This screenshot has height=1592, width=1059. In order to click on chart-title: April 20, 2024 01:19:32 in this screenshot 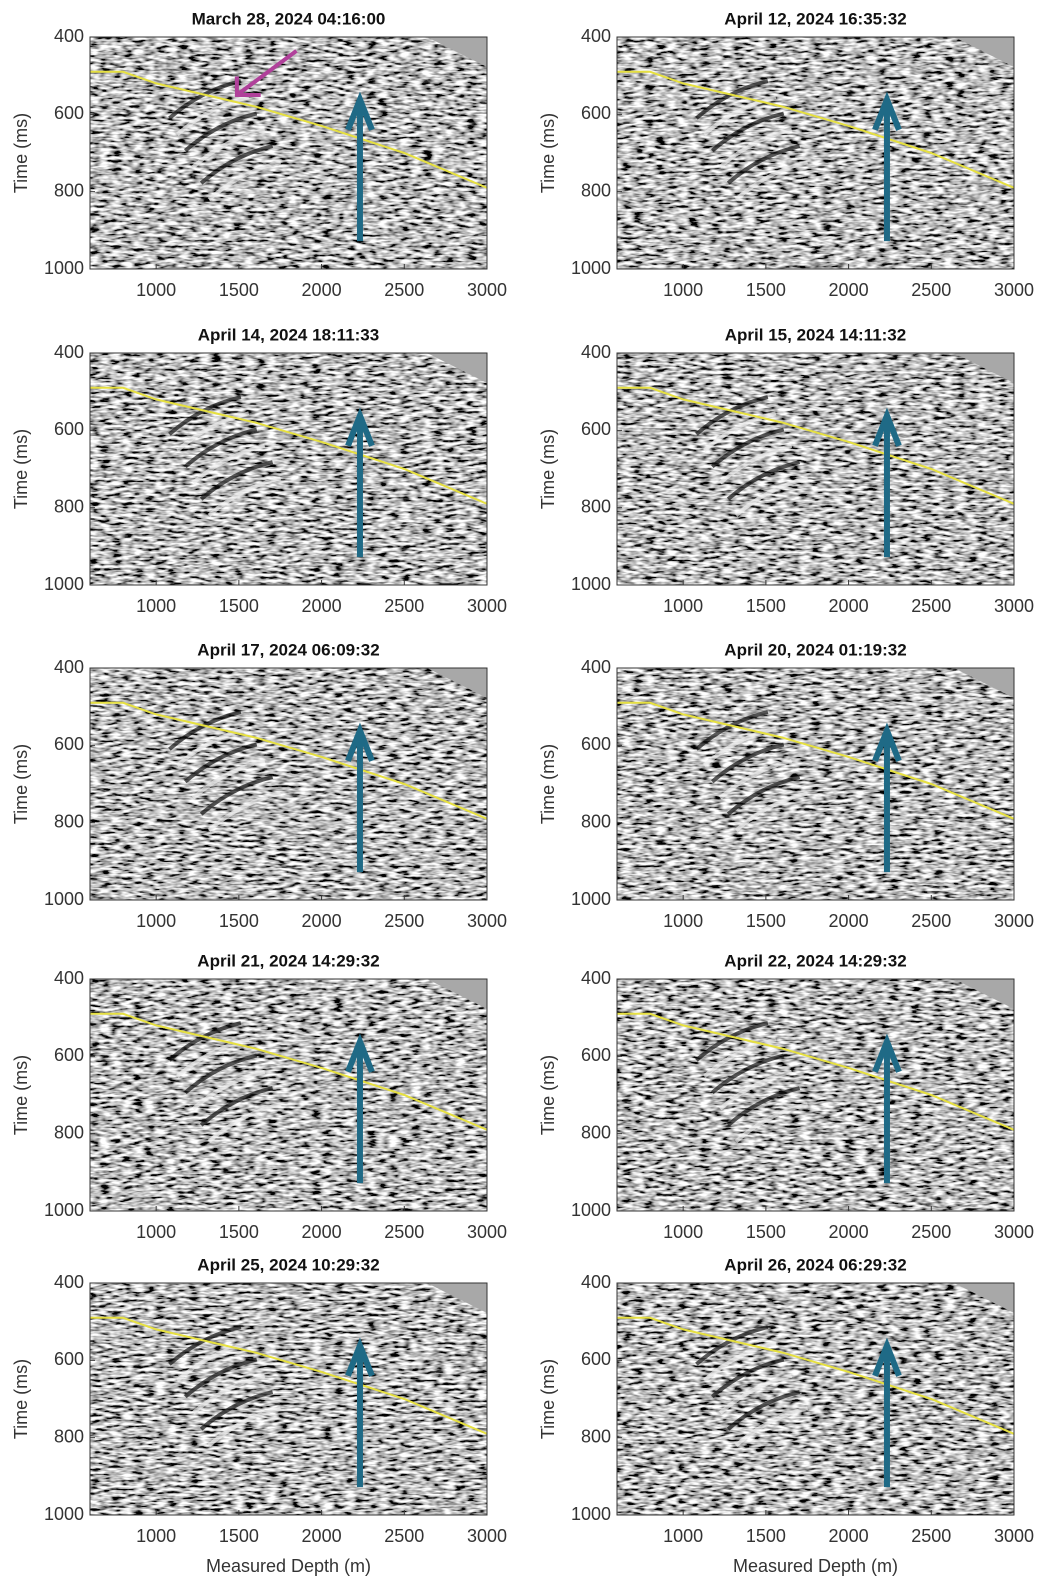, I will do `click(815, 649)`.